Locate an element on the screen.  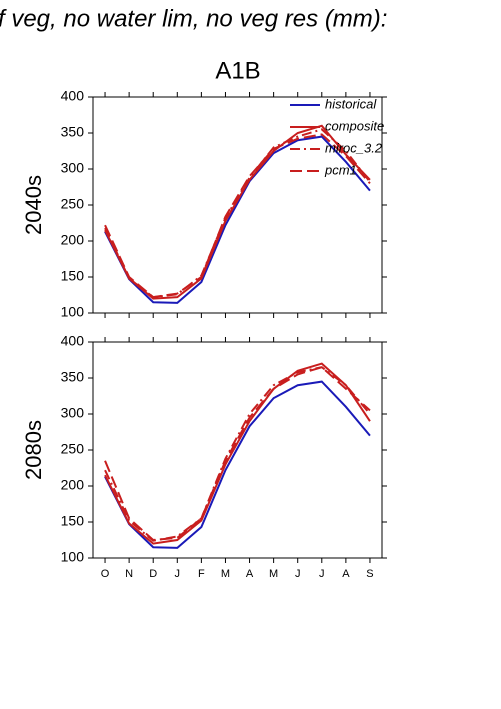
x-tick-label: F is located at coordinates (201, 574).